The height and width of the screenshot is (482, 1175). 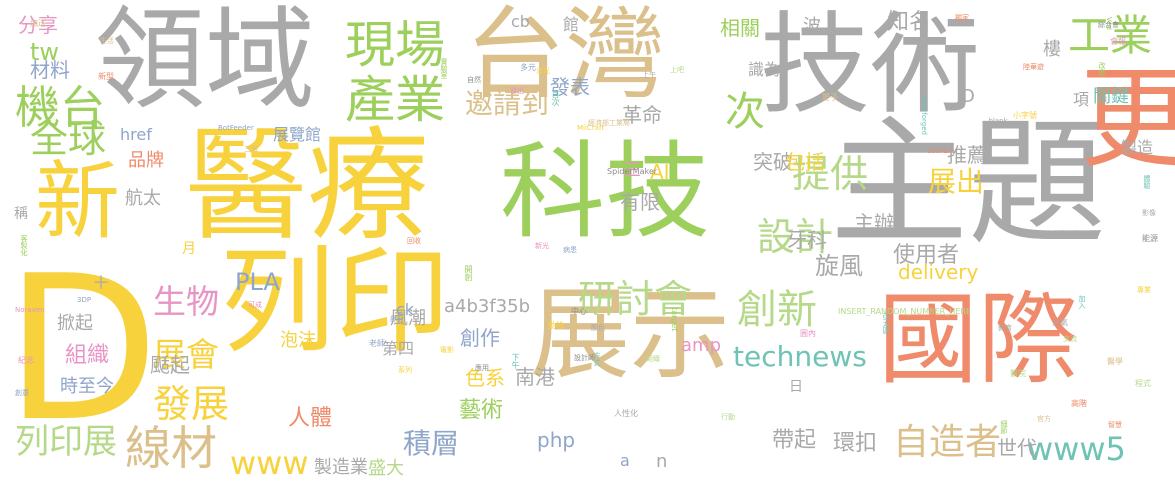 I want to click on tiny-word-36: 中心, so click(x=579, y=311).